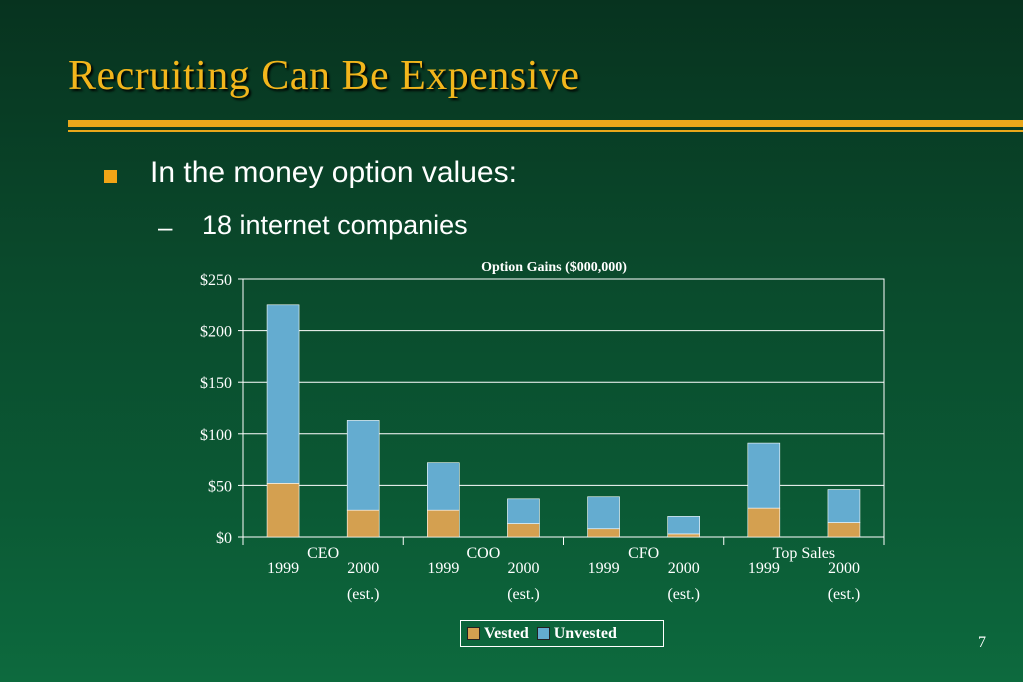 This screenshot has width=1023, height=682. What do you see at coordinates (216, 280) in the screenshot?
I see `y-tick-label: $250` at bounding box center [216, 280].